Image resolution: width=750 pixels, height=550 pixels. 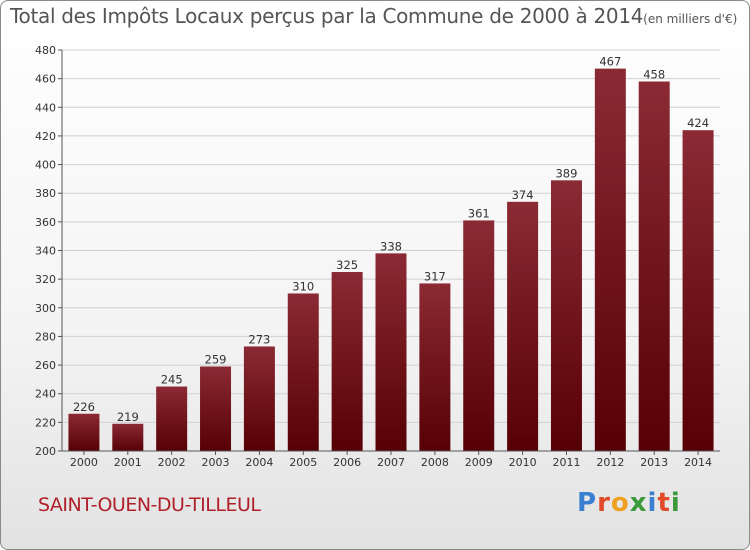 I want to click on x-tick-label: 2010, so click(x=523, y=462).